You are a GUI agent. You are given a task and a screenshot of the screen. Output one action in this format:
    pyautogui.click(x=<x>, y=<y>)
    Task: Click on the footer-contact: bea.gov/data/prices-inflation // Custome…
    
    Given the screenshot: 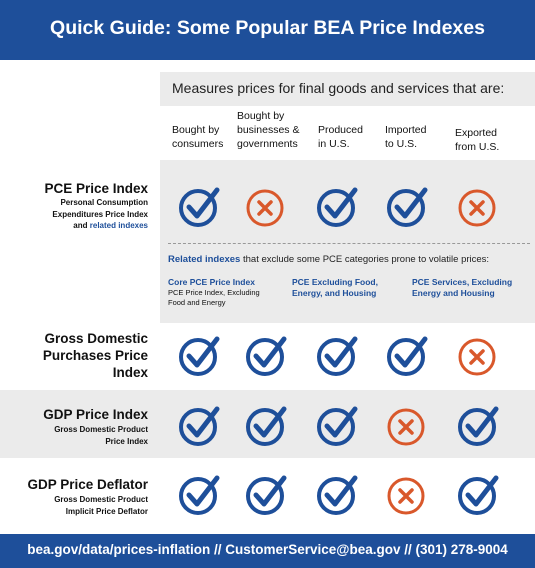 What is the action you would take?
    pyautogui.click(x=267, y=549)
    